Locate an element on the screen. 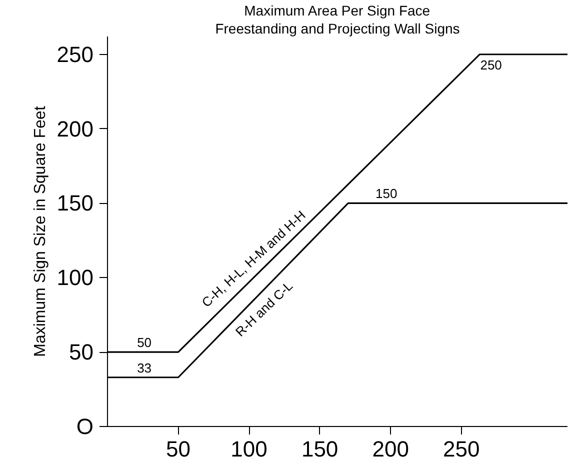 The width and height of the screenshot is (569, 472). chart-subtitle: Freestanding and Projecting Wall Signs is located at coordinates (337, 28).